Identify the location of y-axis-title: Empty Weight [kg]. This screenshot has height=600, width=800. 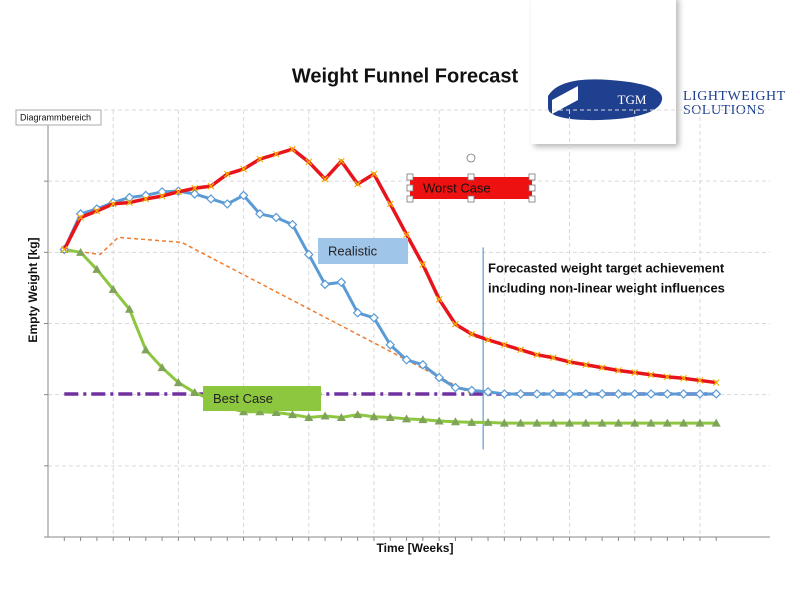
(33, 289).